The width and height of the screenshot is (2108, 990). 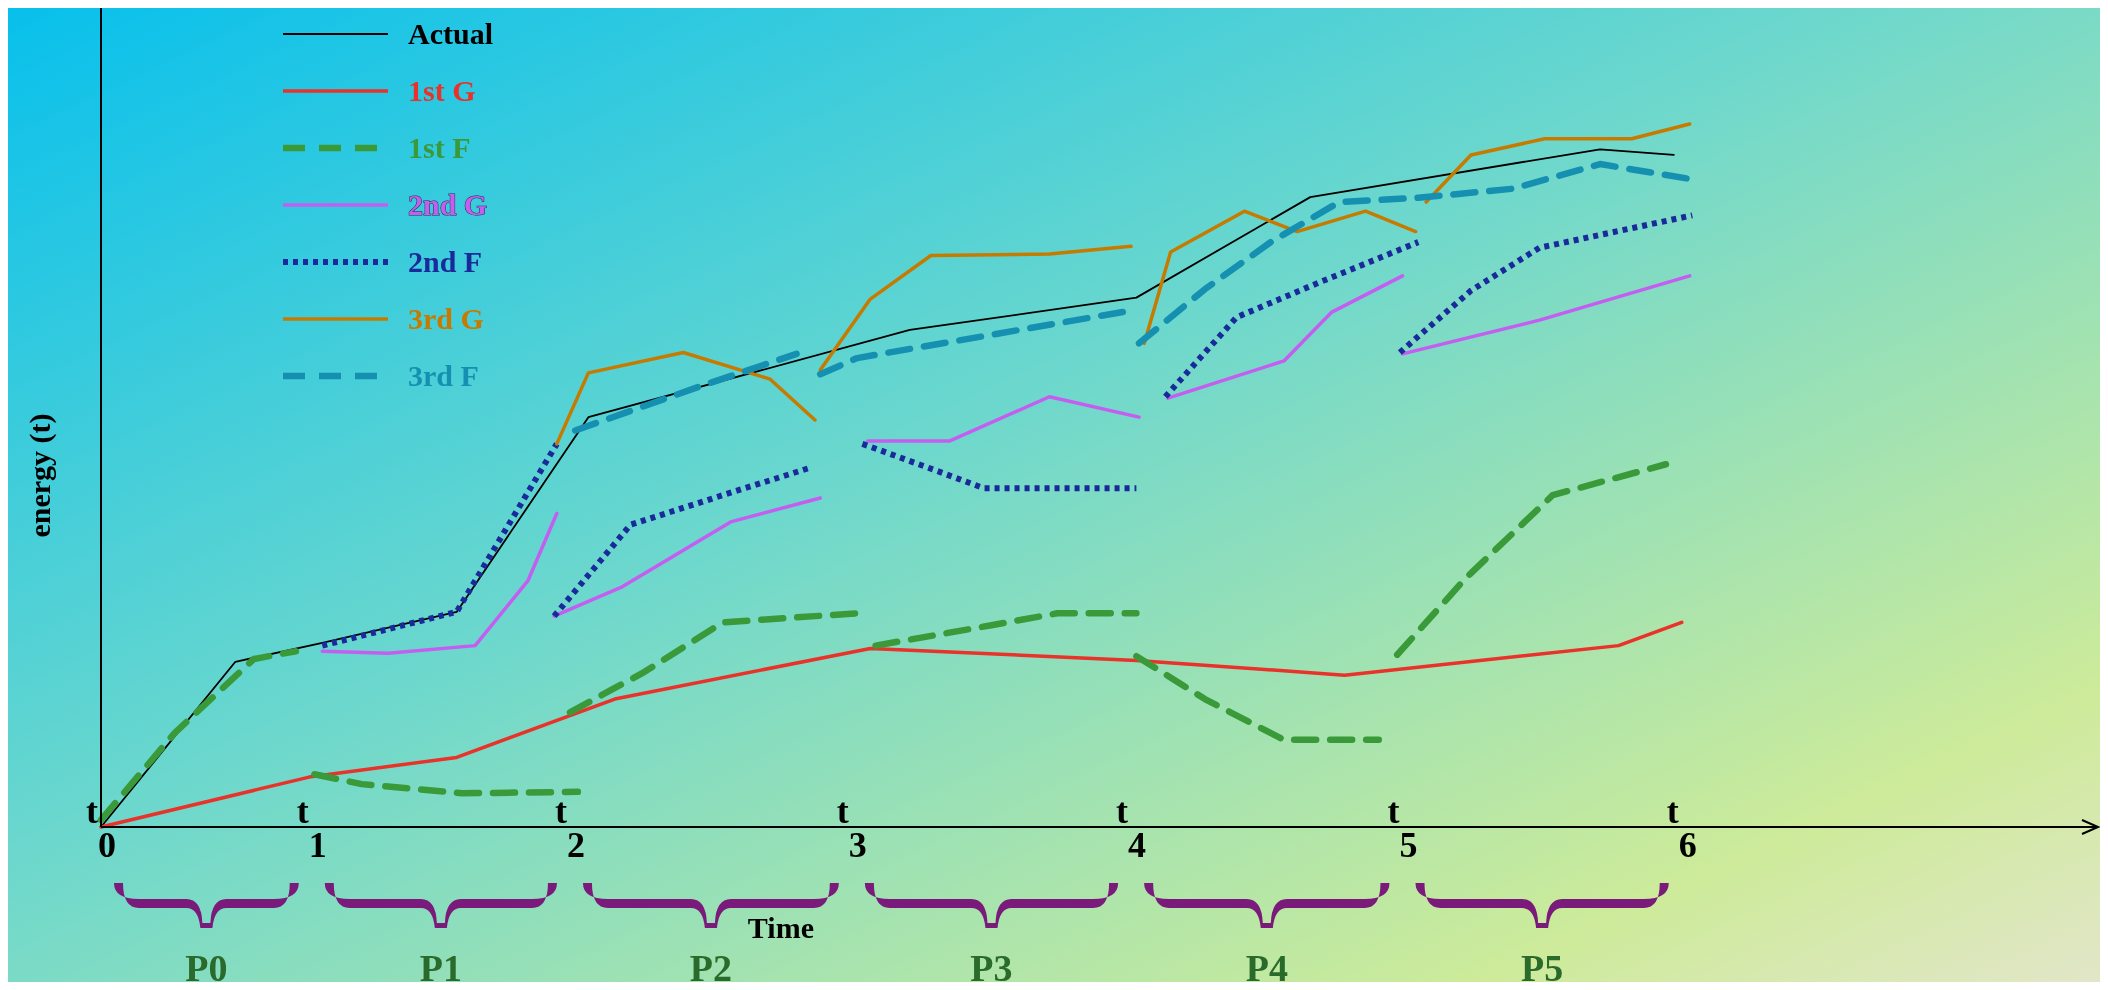 What do you see at coordinates (991, 968) in the screenshot?
I see `text: P3` at bounding box center [991, 968].